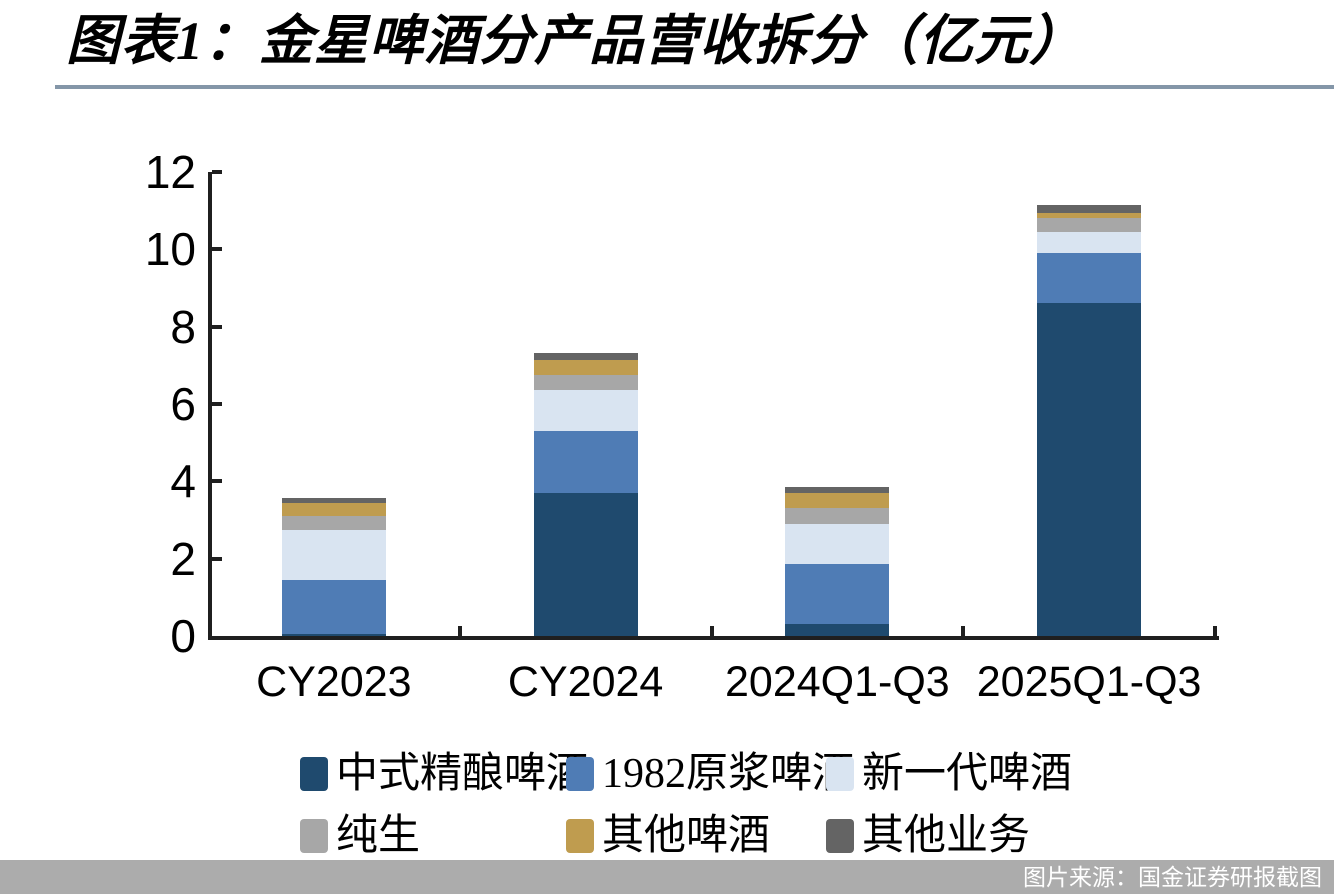 The height and width of the screenshot is (894, 1334). Describe the element at coordinates (694, 87) in the screenshot. I see `title-divider-line` at that location.